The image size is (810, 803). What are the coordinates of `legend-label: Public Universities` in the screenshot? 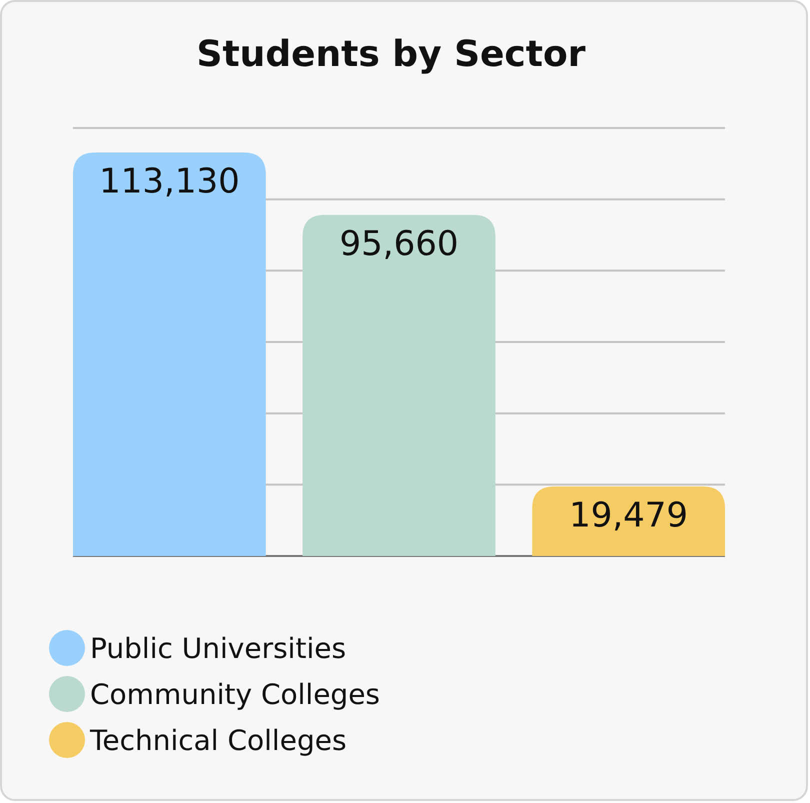 It's located at (218, 648).